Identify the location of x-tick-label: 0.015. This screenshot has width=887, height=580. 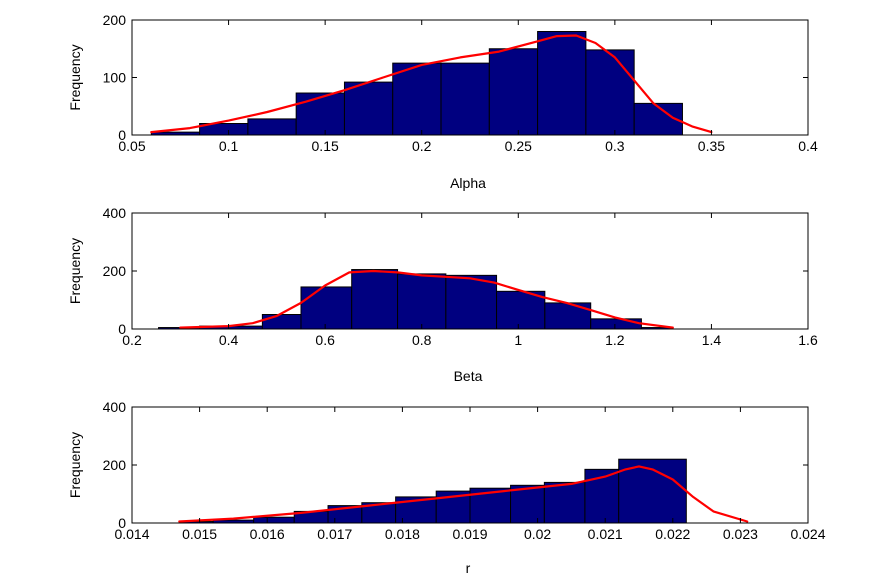
(199, 534).